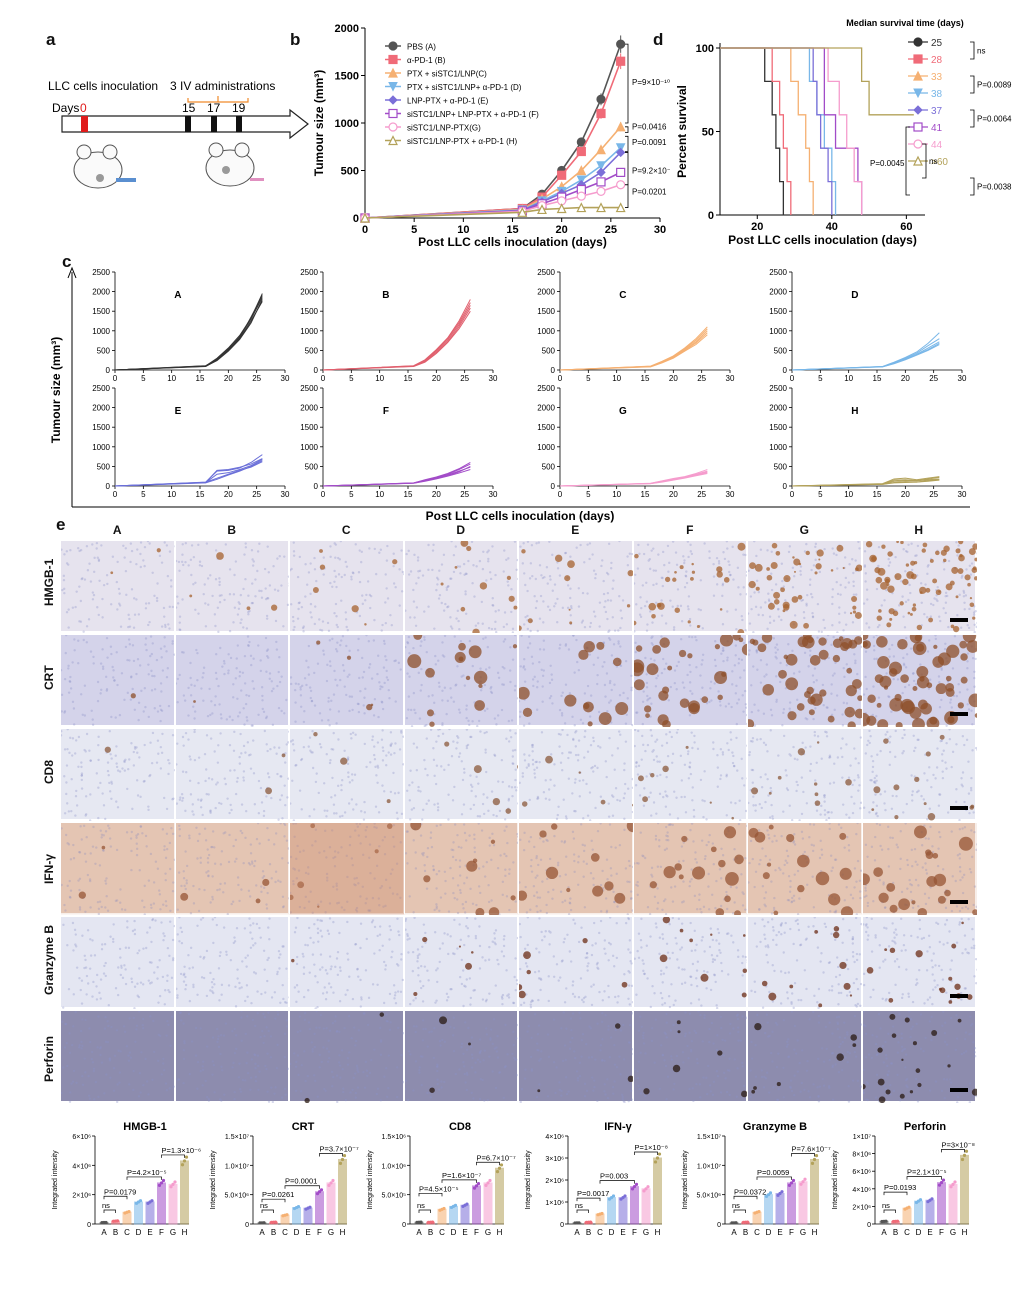  I want to click on survival-line, so click(776, 131).